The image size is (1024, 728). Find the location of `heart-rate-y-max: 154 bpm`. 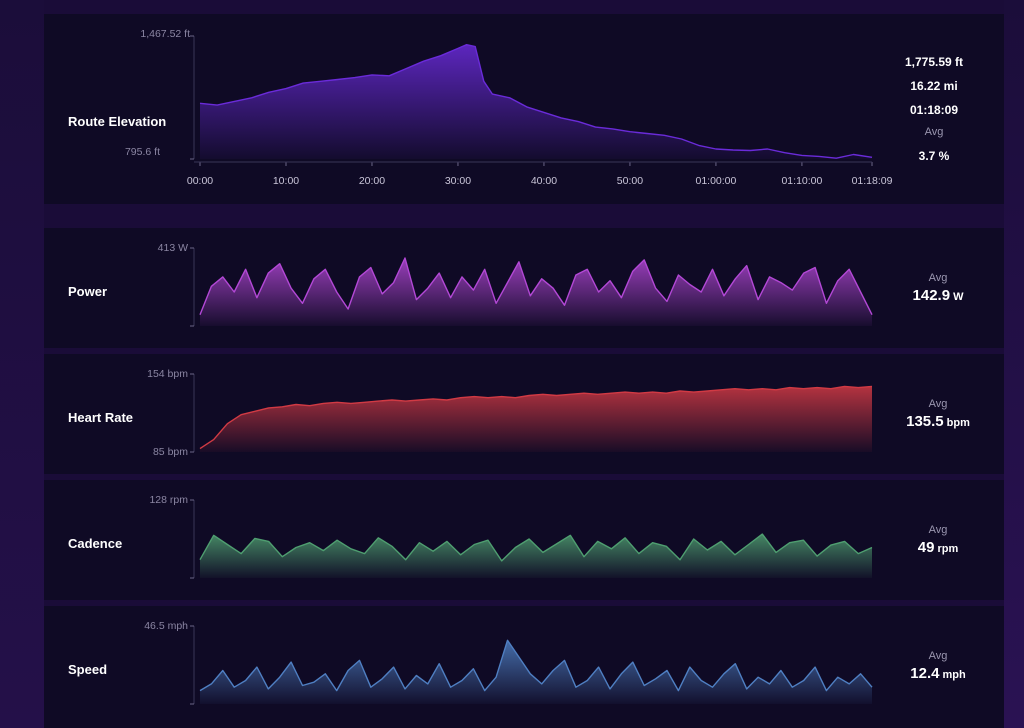

heart-rate-y-max: 154 bpm is located at coordinates (167, 374).